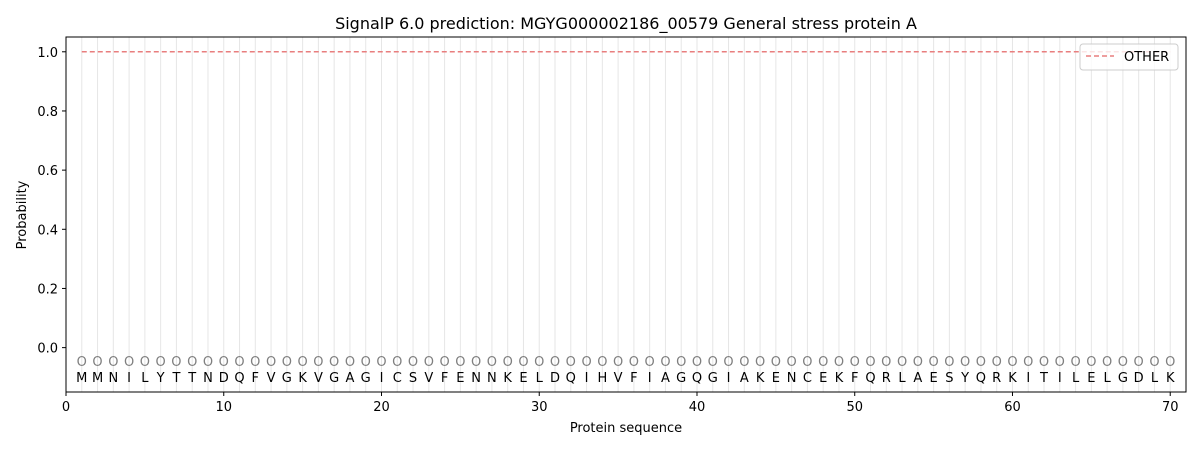 This screenshot has width=1200, height=450. I want to click on residue-label-42: I, so click(729, 378).